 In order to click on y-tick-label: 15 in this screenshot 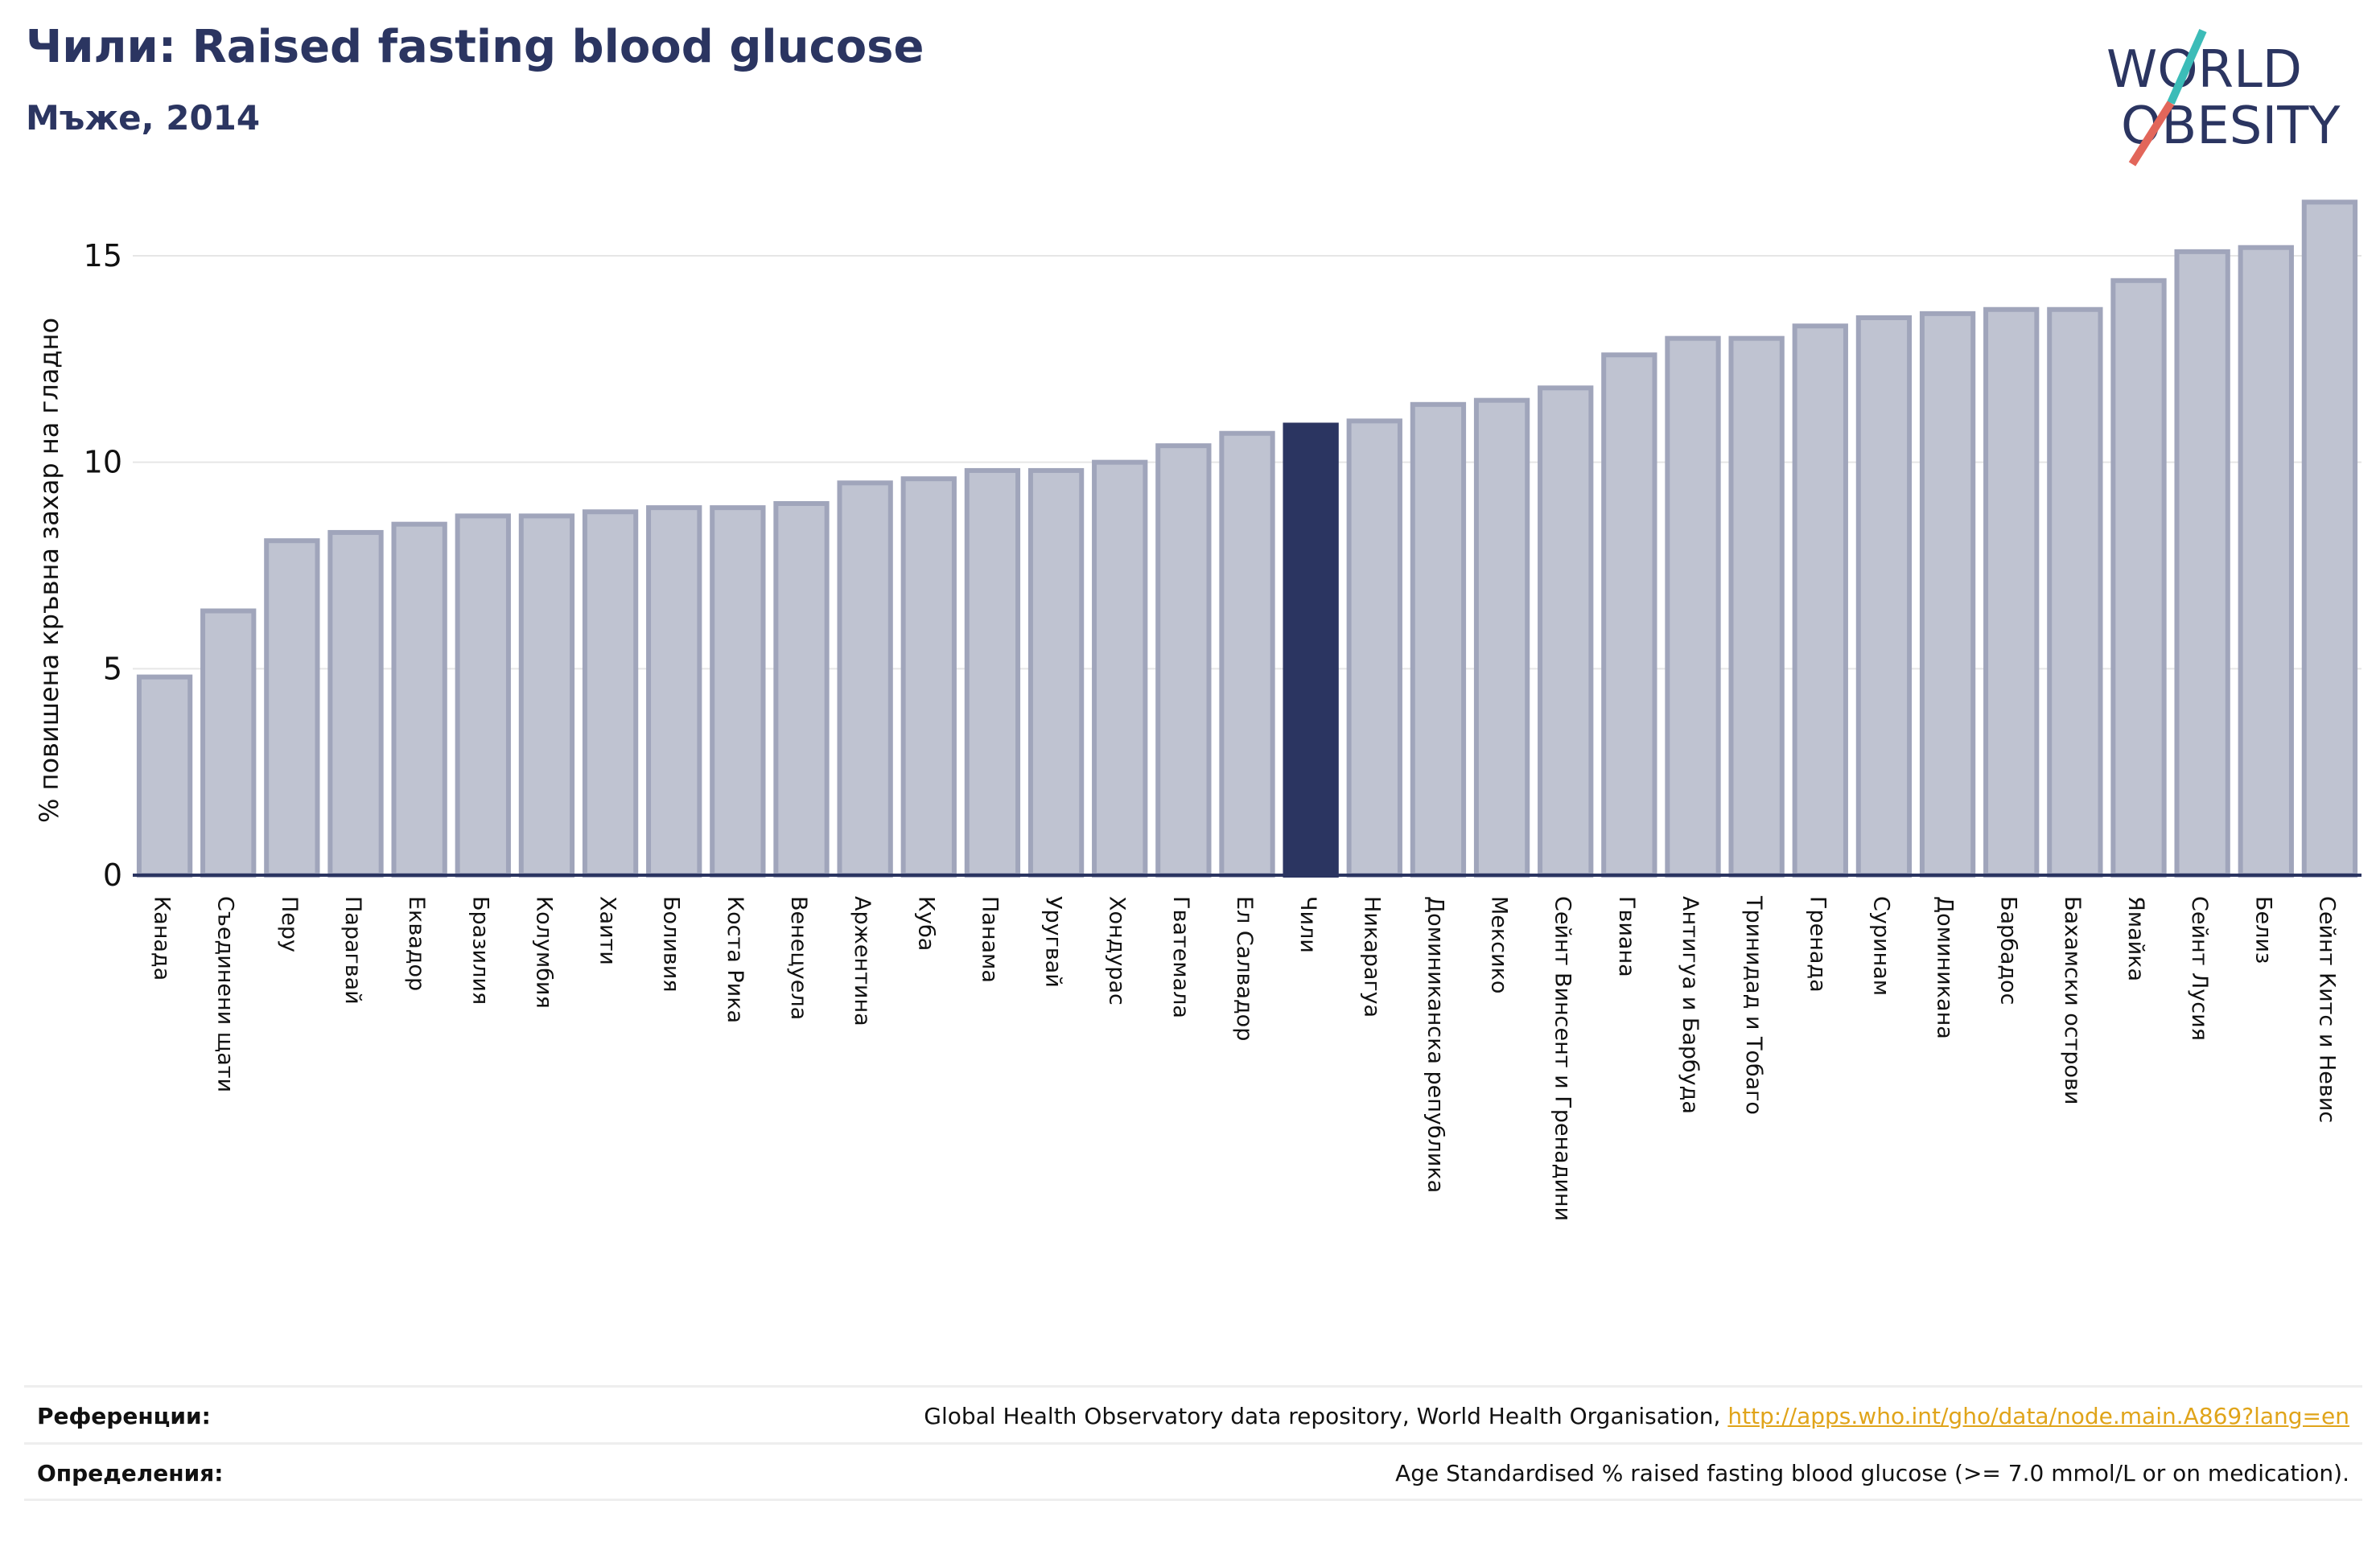, I will do `click(103, 255)`.